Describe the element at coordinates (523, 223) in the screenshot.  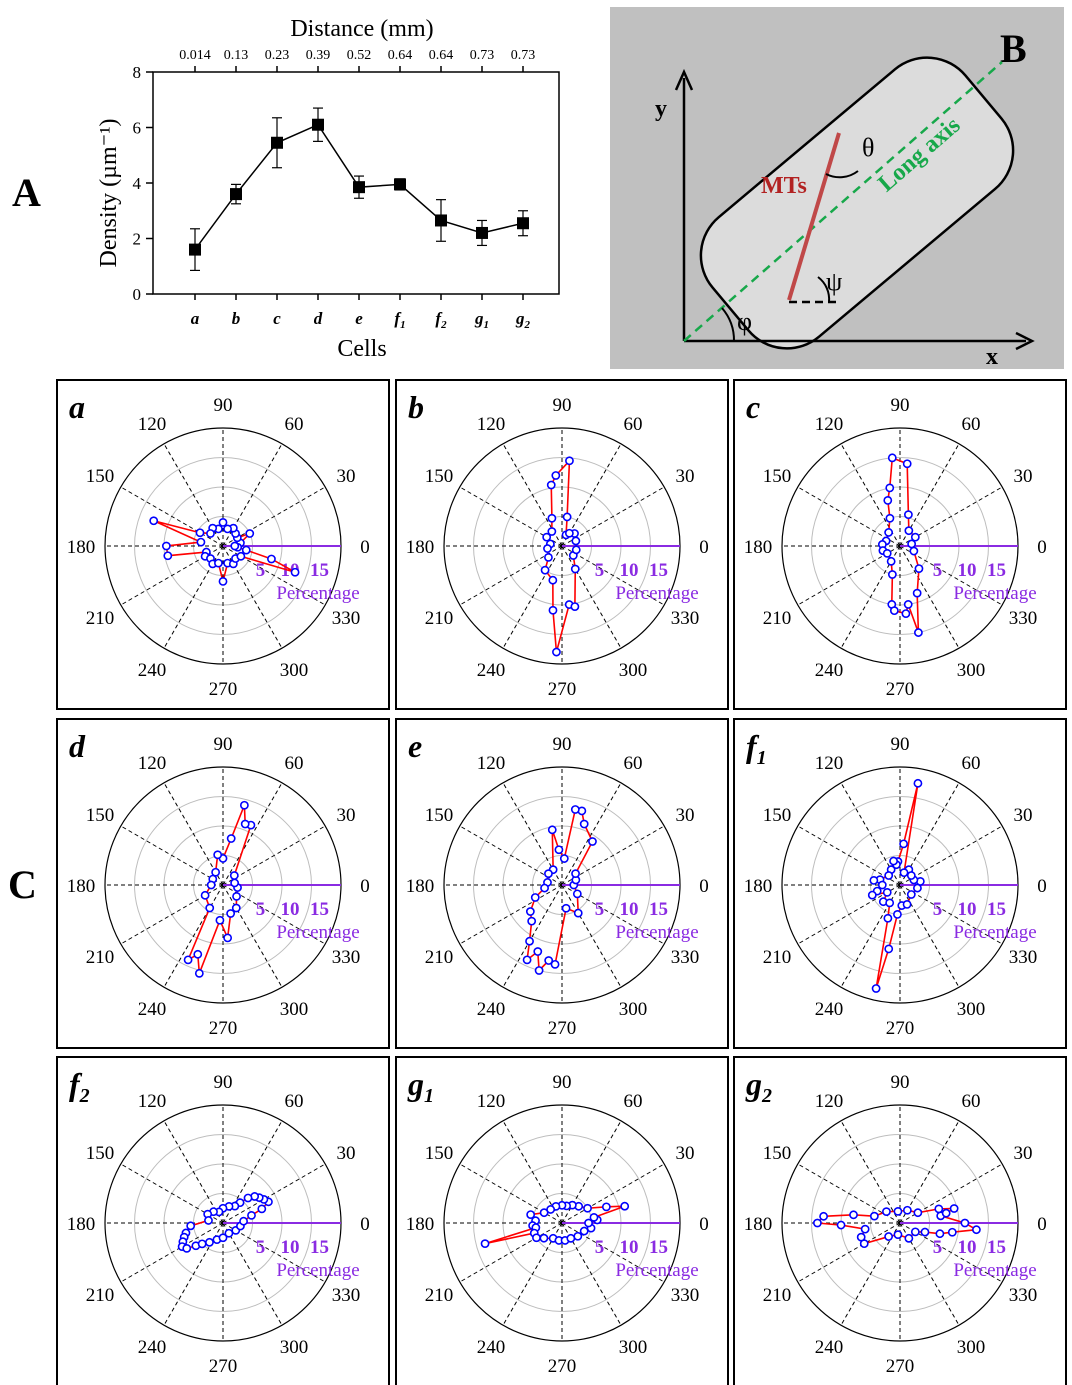
I see `data-point` at that location.